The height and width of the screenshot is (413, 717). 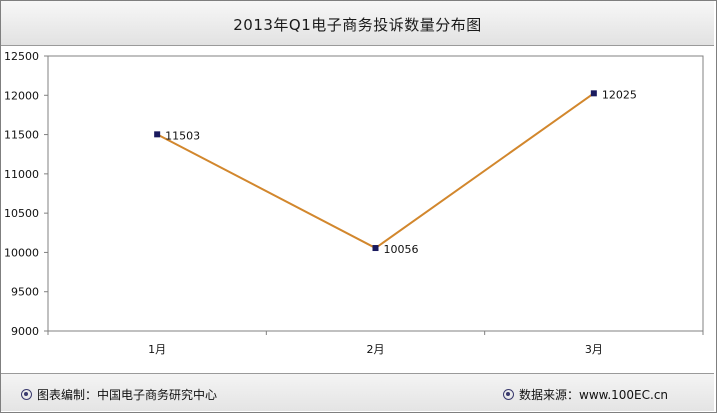 I want to click on footer-credit: 图表编制：中国电子商务研究中心, so click(x=119, y=394).